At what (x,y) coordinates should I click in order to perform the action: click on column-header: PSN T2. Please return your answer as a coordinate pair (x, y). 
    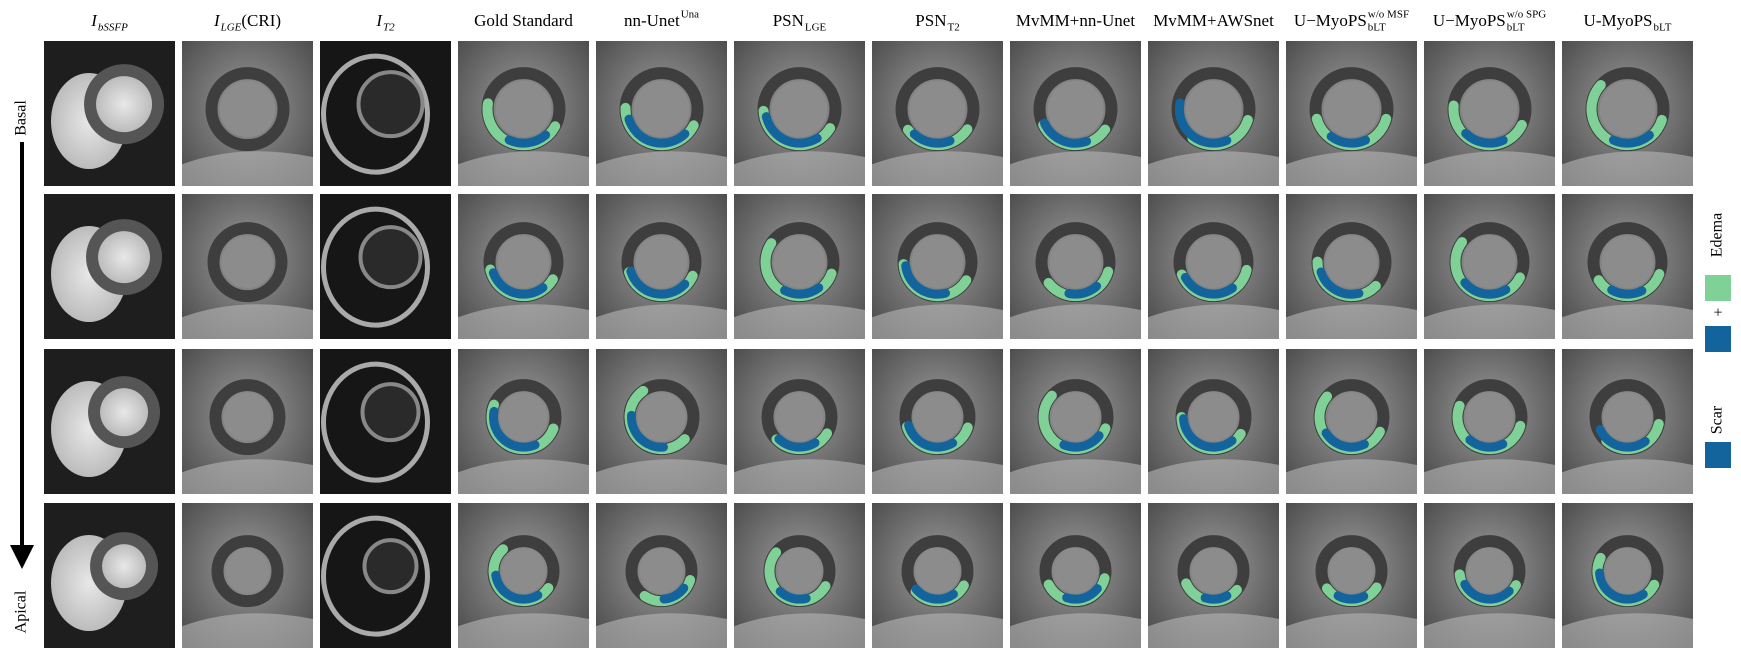
    Looking at the image, I should click on (937, 22).